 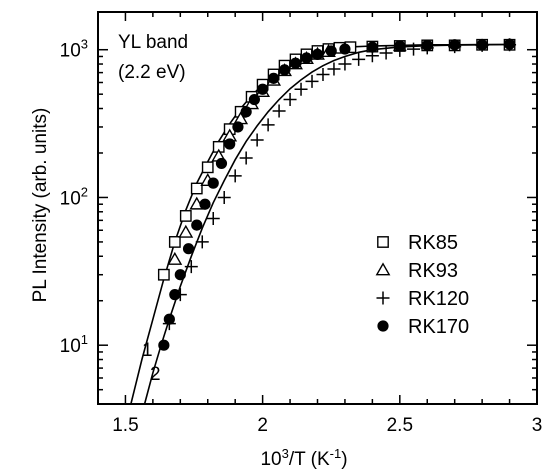 I want to click on y-tick-label: 10¹, so click(x=74, y=344).